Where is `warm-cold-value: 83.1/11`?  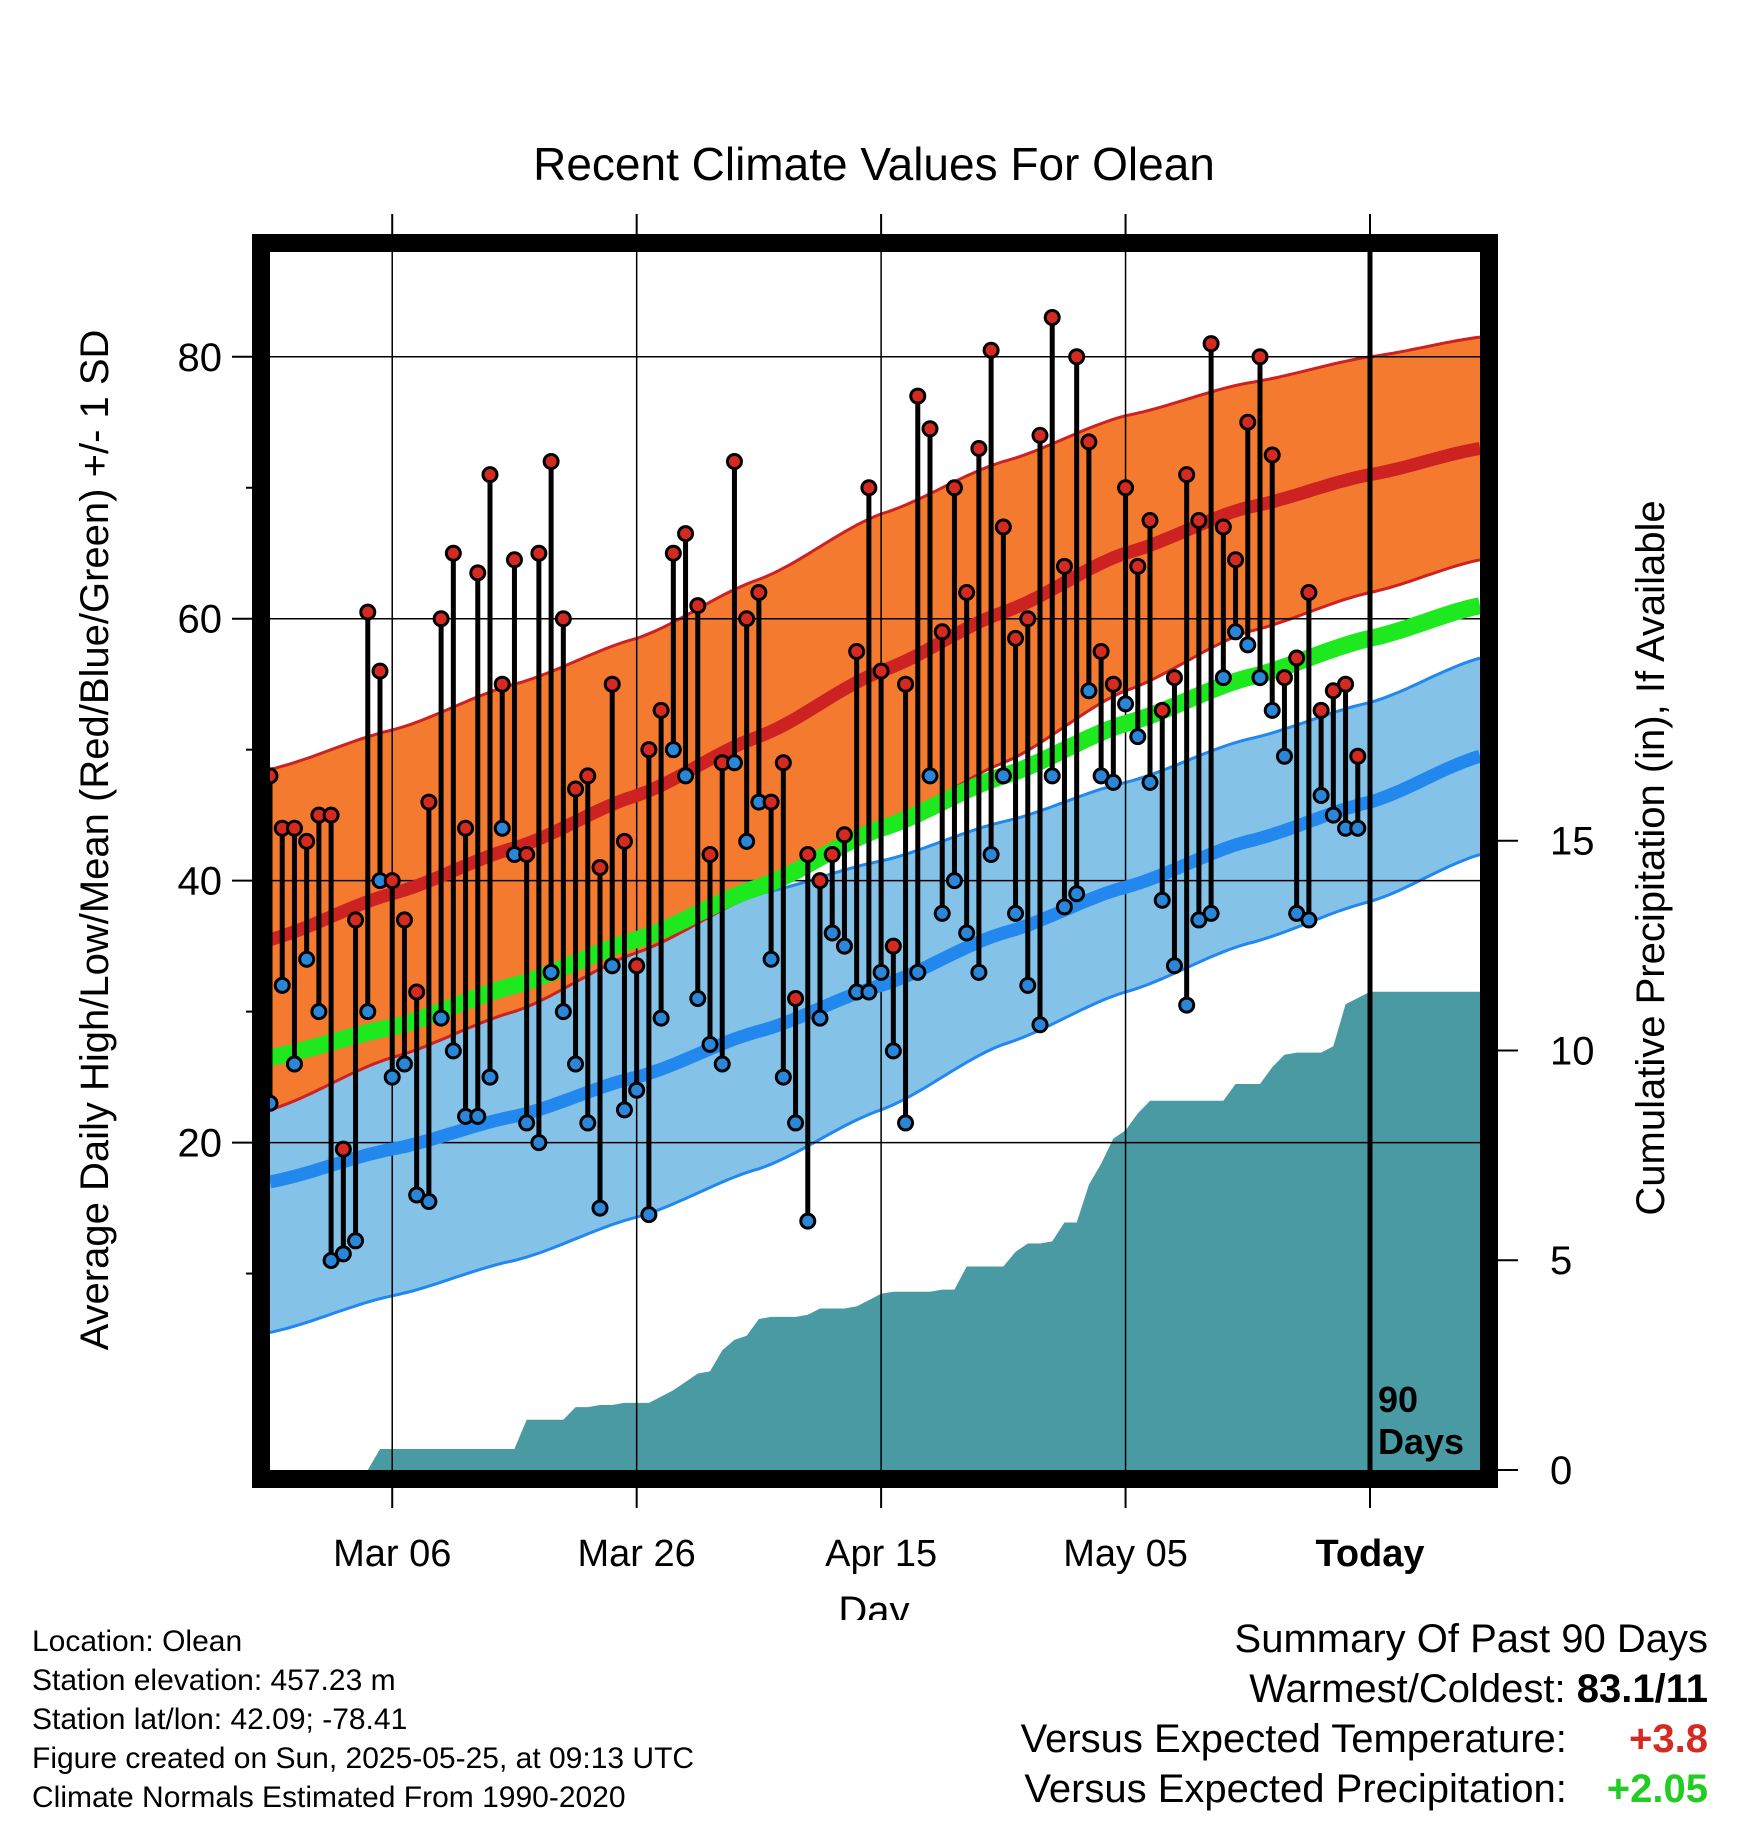
warm-cold-value: 83.1/11 is located at coordinates (1642, 1689).